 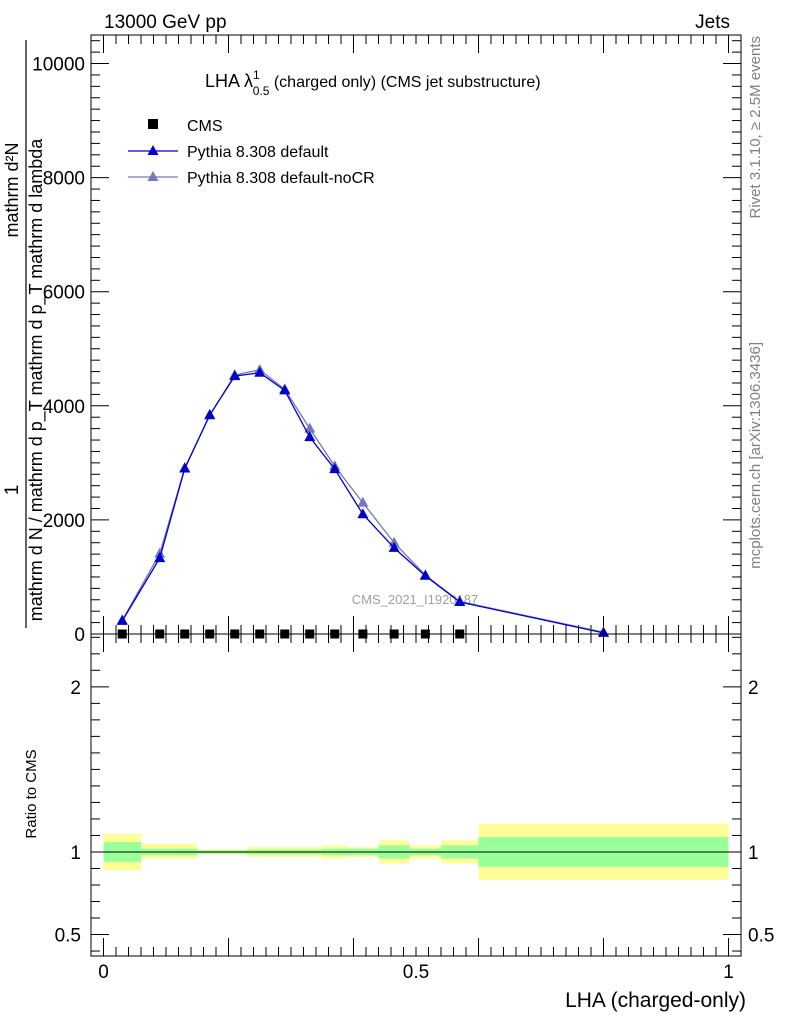 I want to click on main-y-tick-label: 4000, so click(x=64, y=407).